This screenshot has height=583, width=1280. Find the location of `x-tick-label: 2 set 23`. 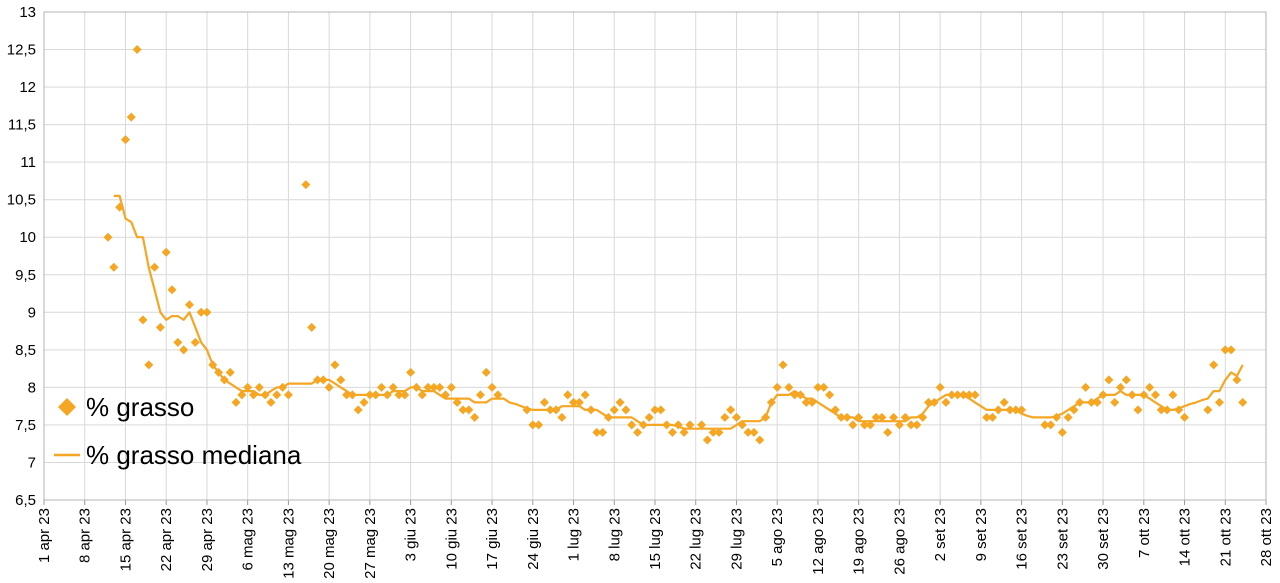

x-tick-label: 2 set 23 is located at coordinates (940, 534).